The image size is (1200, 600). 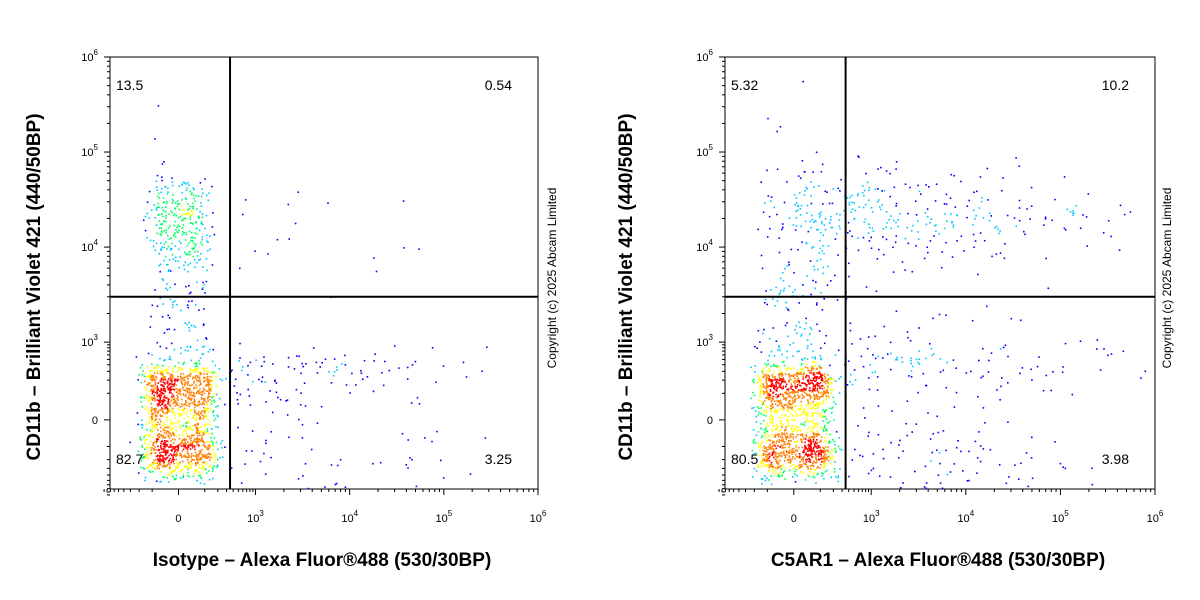 I want to click on y-tick-label: 0, so click(x=710, y=421).